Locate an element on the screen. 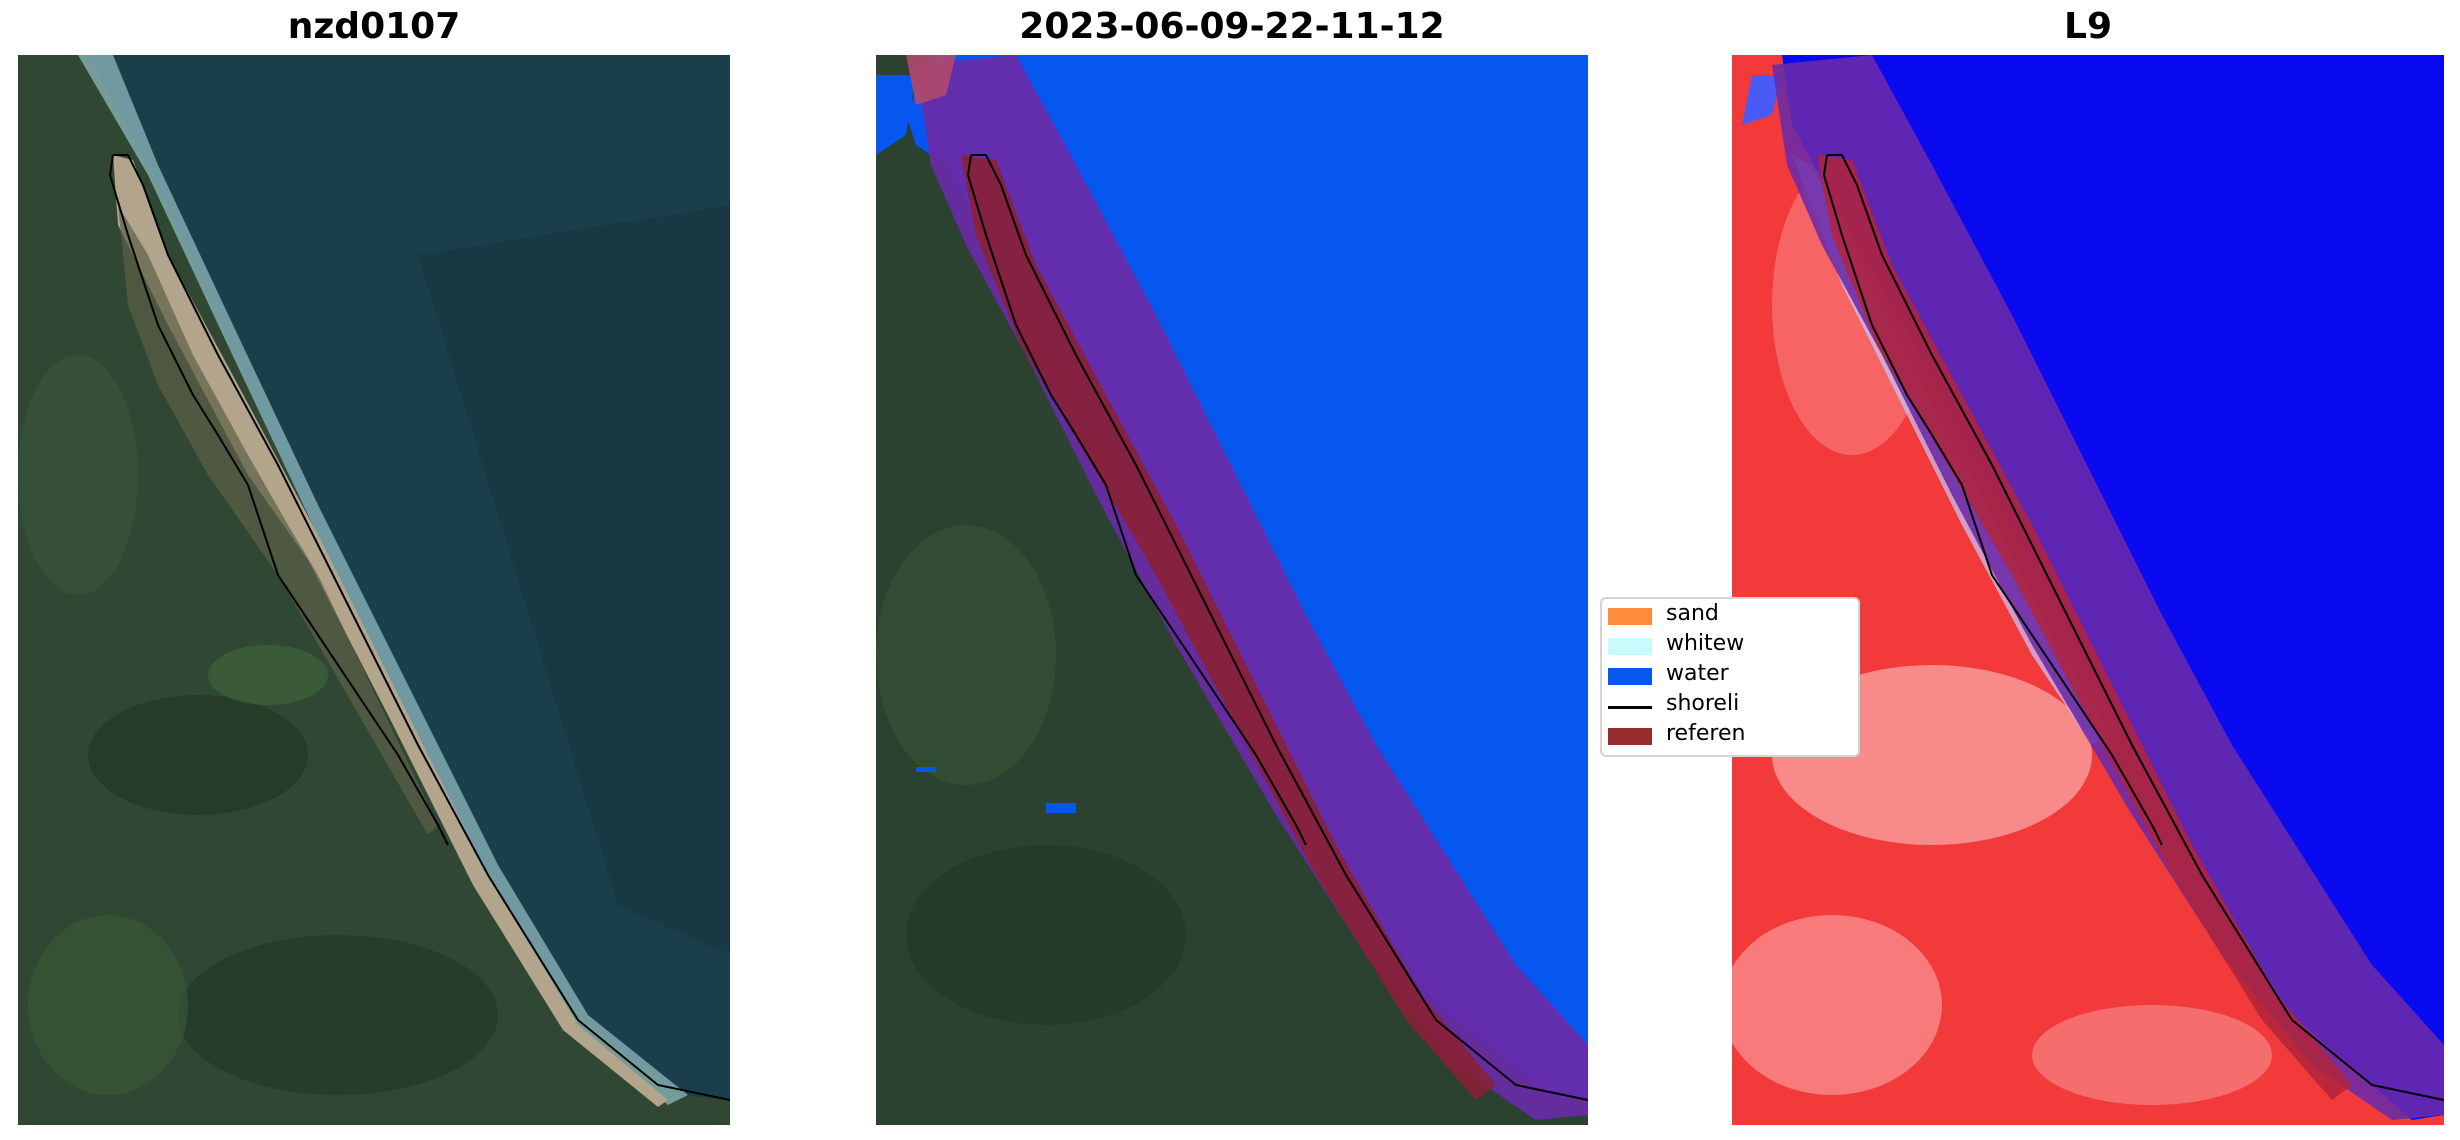 The height and width of the screenshot is (1140, 2460). panel-title-index: L9 is located at coordinates (2088, 26).